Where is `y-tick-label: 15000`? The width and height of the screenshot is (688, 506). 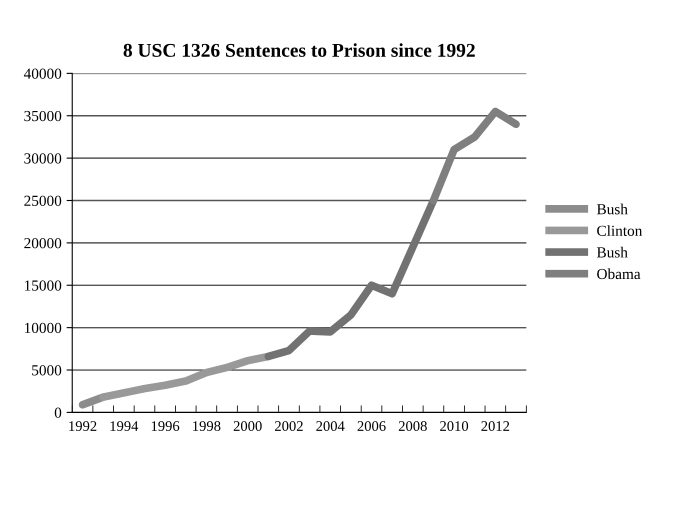
y-tick-label: 15000 is located at coordinates (43, 285).